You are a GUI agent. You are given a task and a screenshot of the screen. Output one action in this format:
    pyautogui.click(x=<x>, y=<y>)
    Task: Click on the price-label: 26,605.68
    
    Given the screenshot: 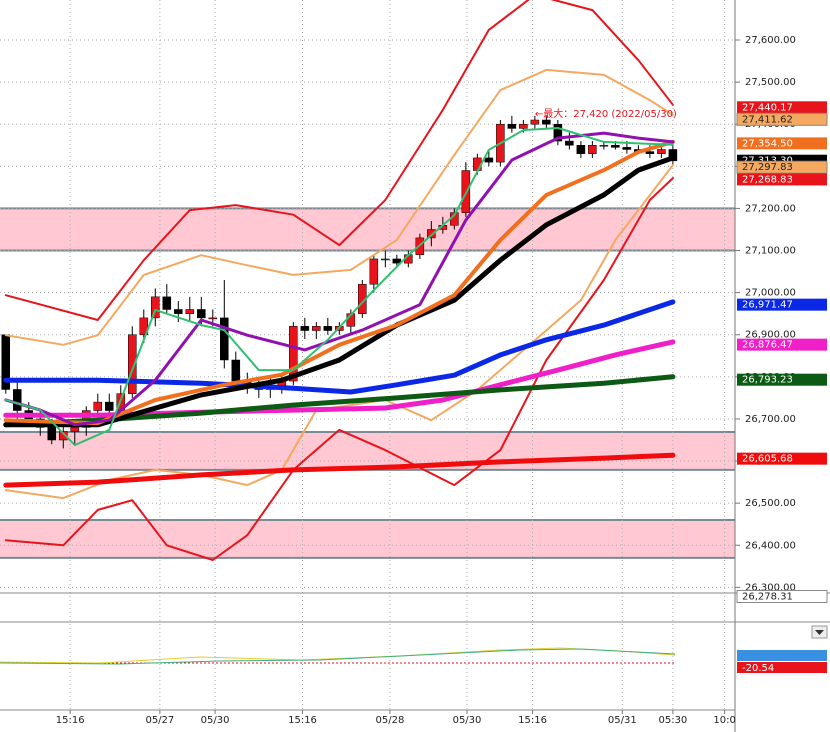 What is the action you would take?
    pyautogui.click(x=767, y=459)
    